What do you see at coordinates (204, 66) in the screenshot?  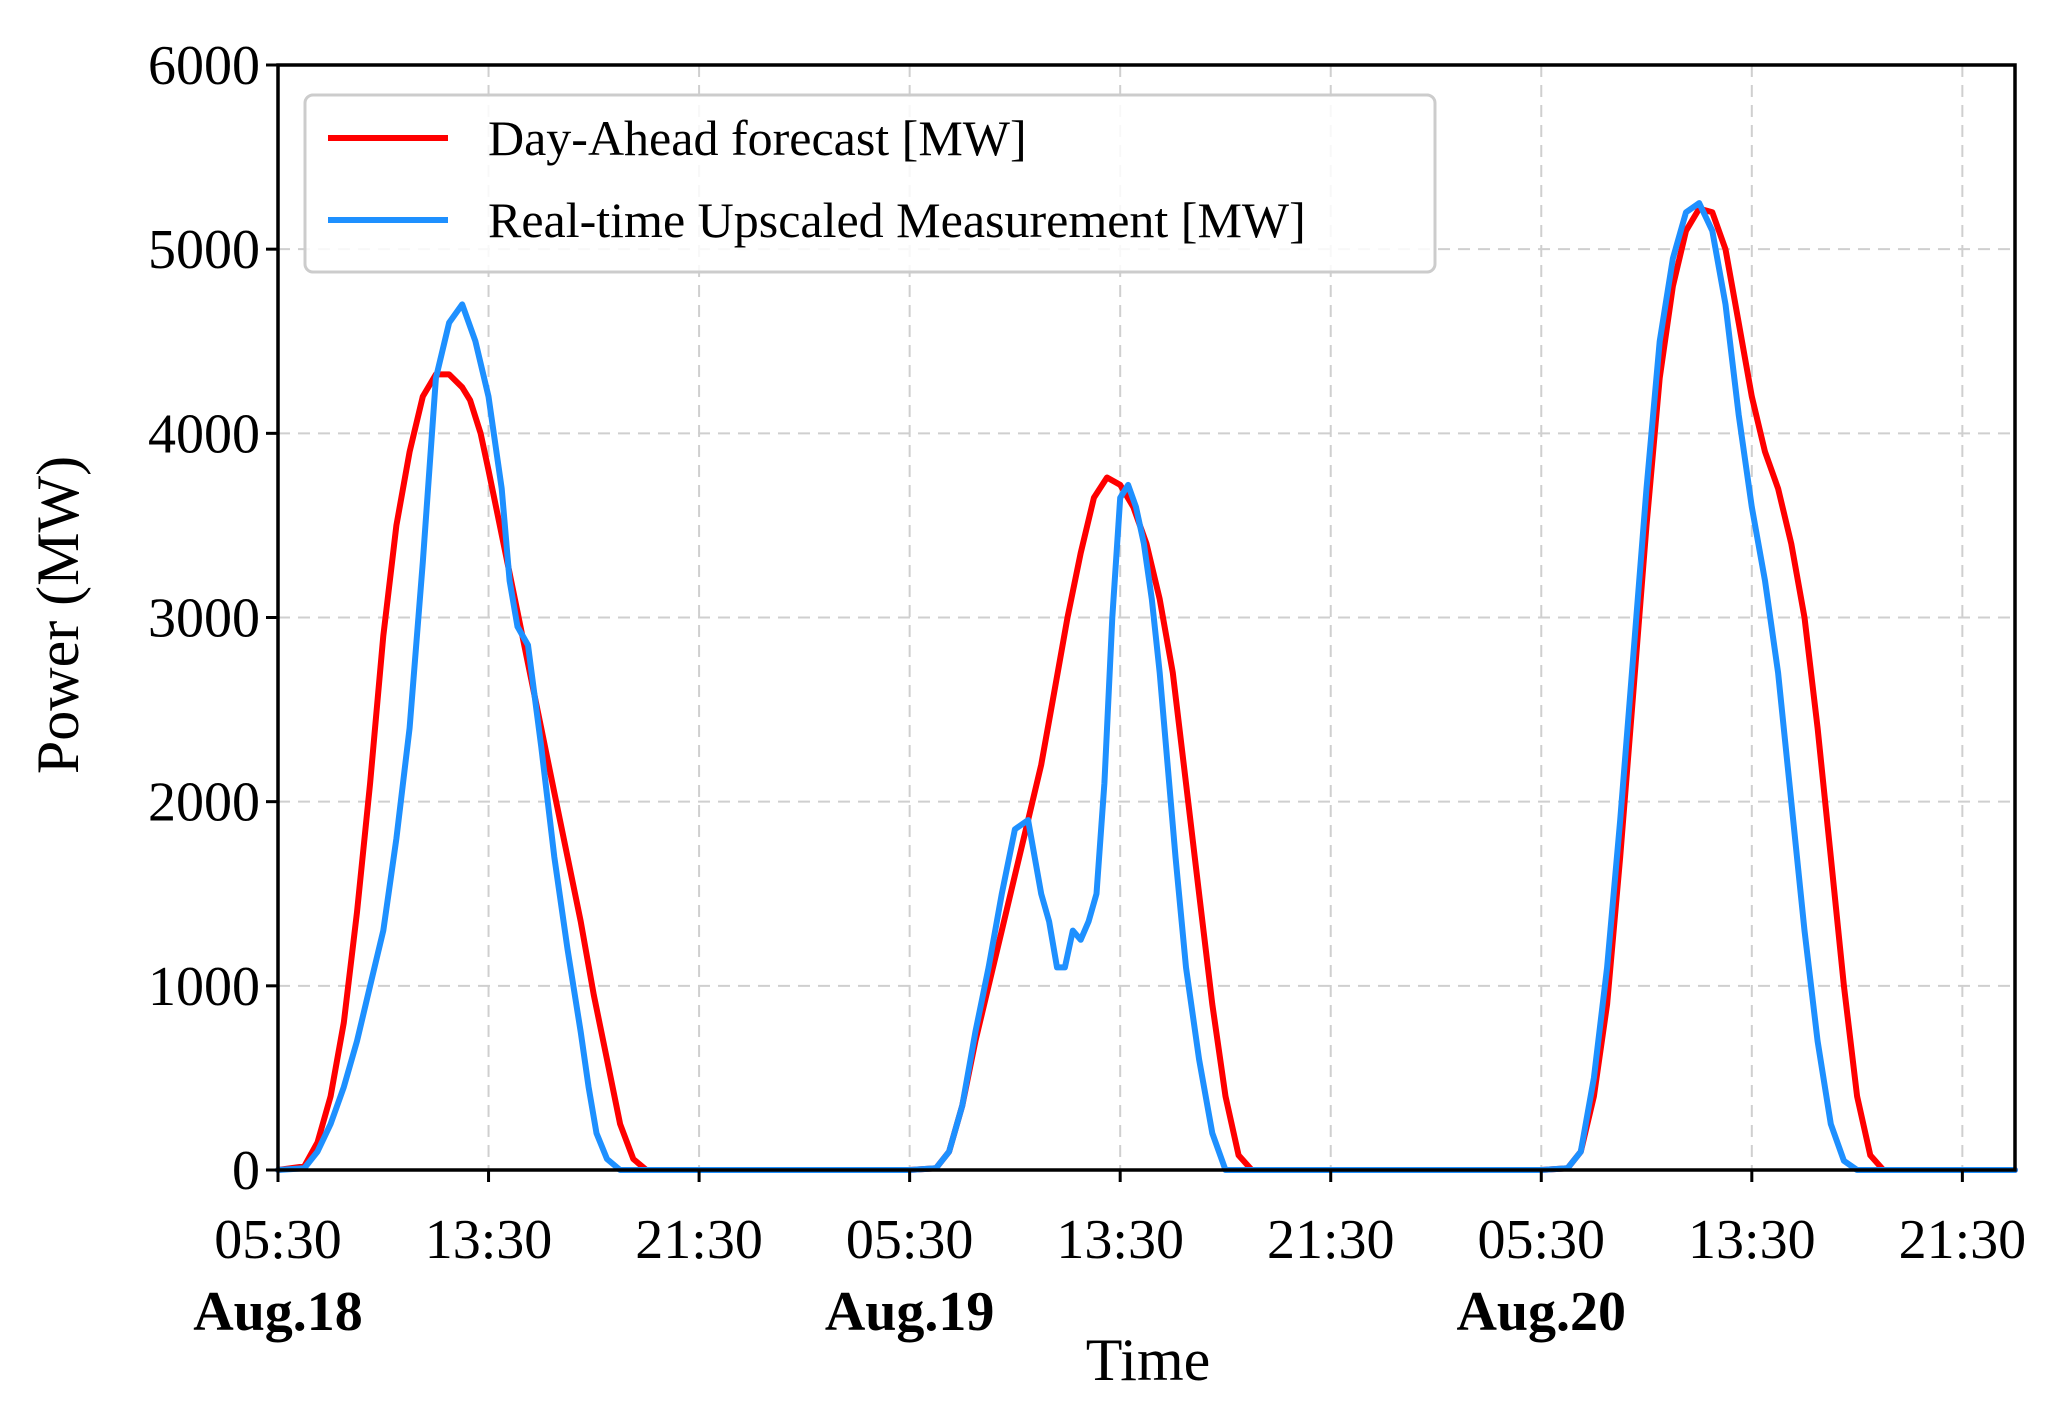 I see `y-tick-label: 6000` at bounding box center [204, 66].